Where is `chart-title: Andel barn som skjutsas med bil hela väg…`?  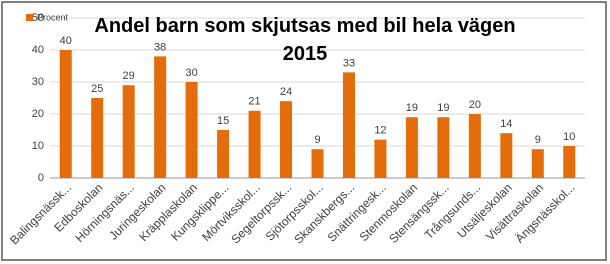
chart-title: Andel barn som skjutsas med bil hela väg… is located at coordinates (305, 40).